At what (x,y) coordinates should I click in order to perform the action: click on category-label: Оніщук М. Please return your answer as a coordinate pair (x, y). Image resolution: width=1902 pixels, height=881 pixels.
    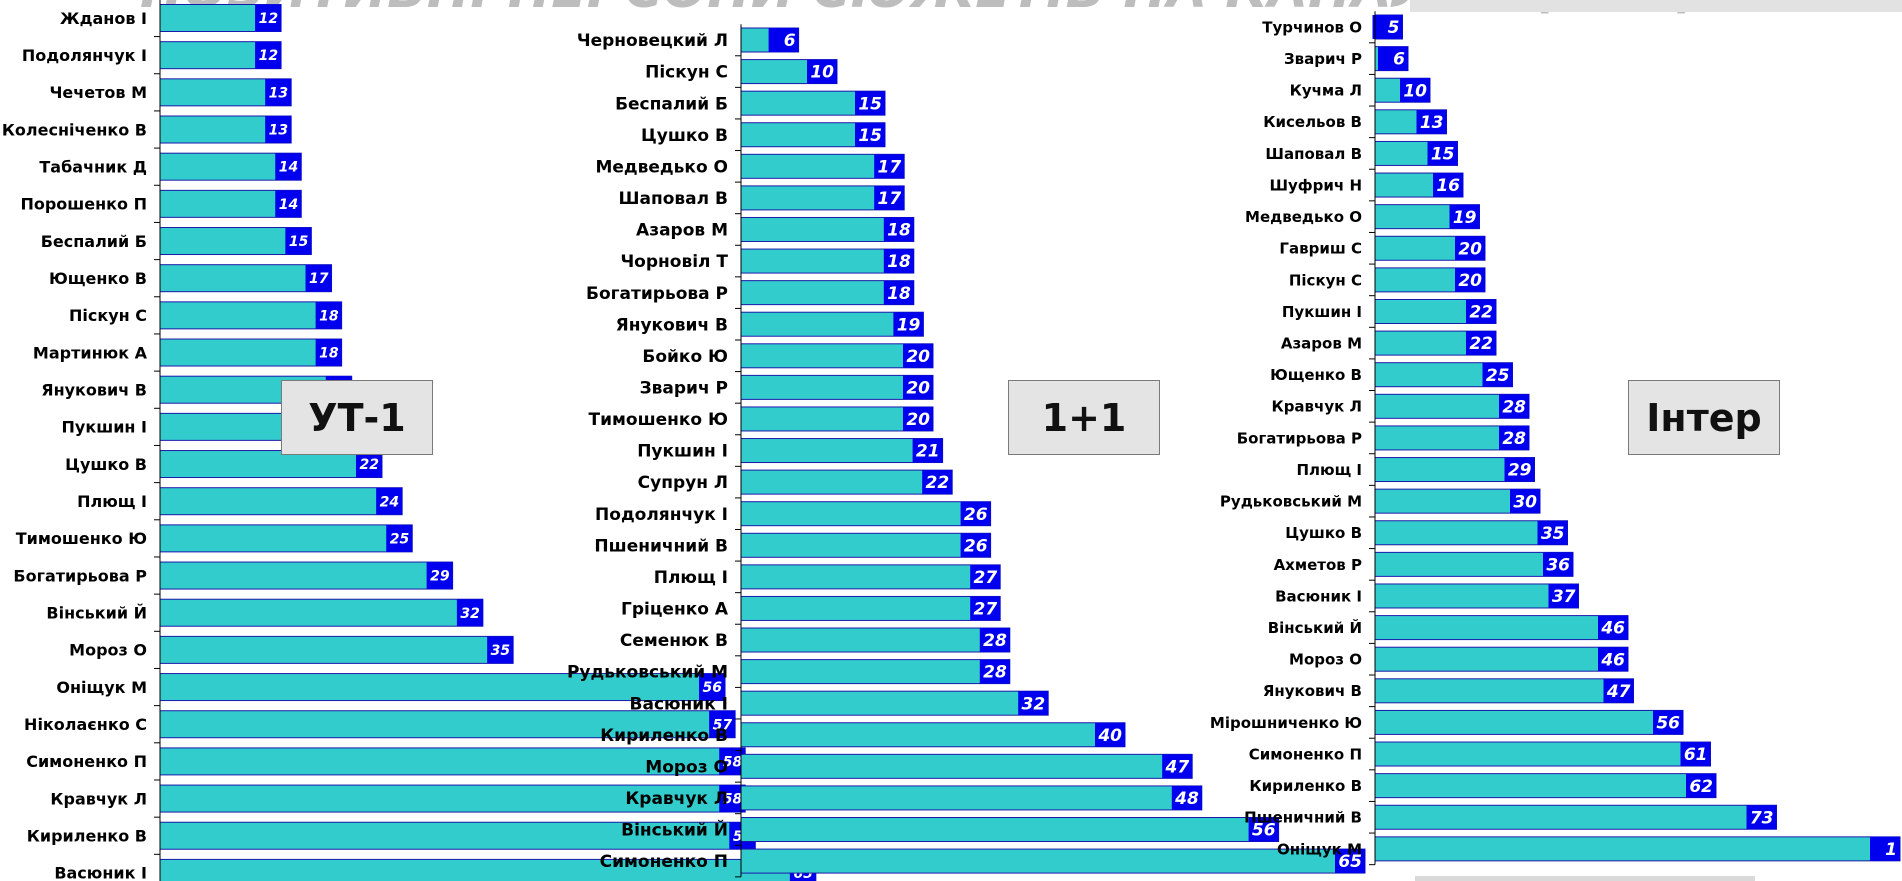
    Looking at the image, I should click on (1319, 849).